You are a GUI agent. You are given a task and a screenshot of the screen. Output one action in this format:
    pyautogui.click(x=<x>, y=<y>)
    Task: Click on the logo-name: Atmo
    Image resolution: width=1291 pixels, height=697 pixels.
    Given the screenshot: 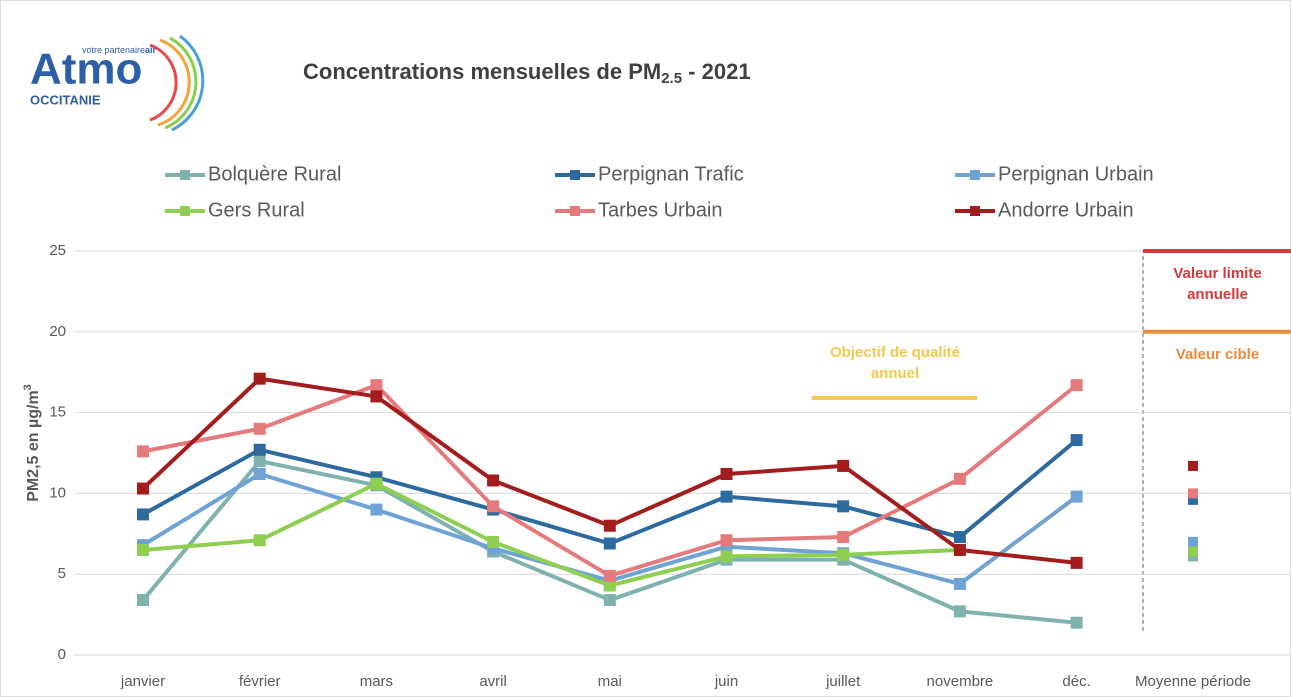 What is the action you would take?
    pyautogui.click(x=86, y=69)
    